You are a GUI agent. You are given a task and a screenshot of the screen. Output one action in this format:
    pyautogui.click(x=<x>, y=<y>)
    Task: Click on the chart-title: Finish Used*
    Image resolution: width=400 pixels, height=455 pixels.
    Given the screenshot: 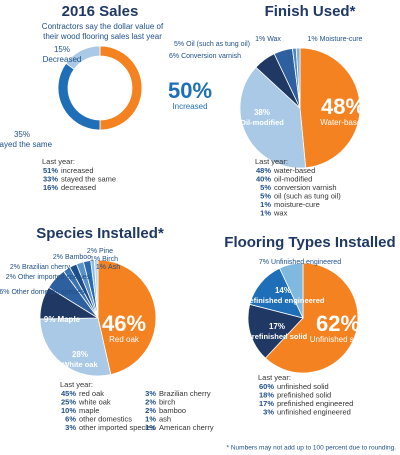 What is the action you would take?
    pyautogui.click(x=310, y=11)
    